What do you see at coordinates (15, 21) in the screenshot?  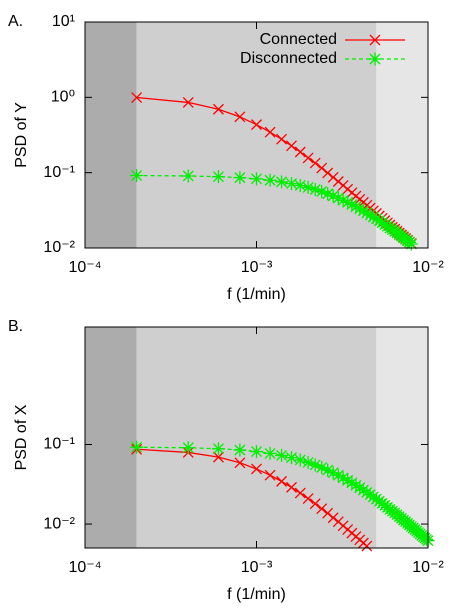 I see `panel-label: A.` at bounding box center [15, 21].